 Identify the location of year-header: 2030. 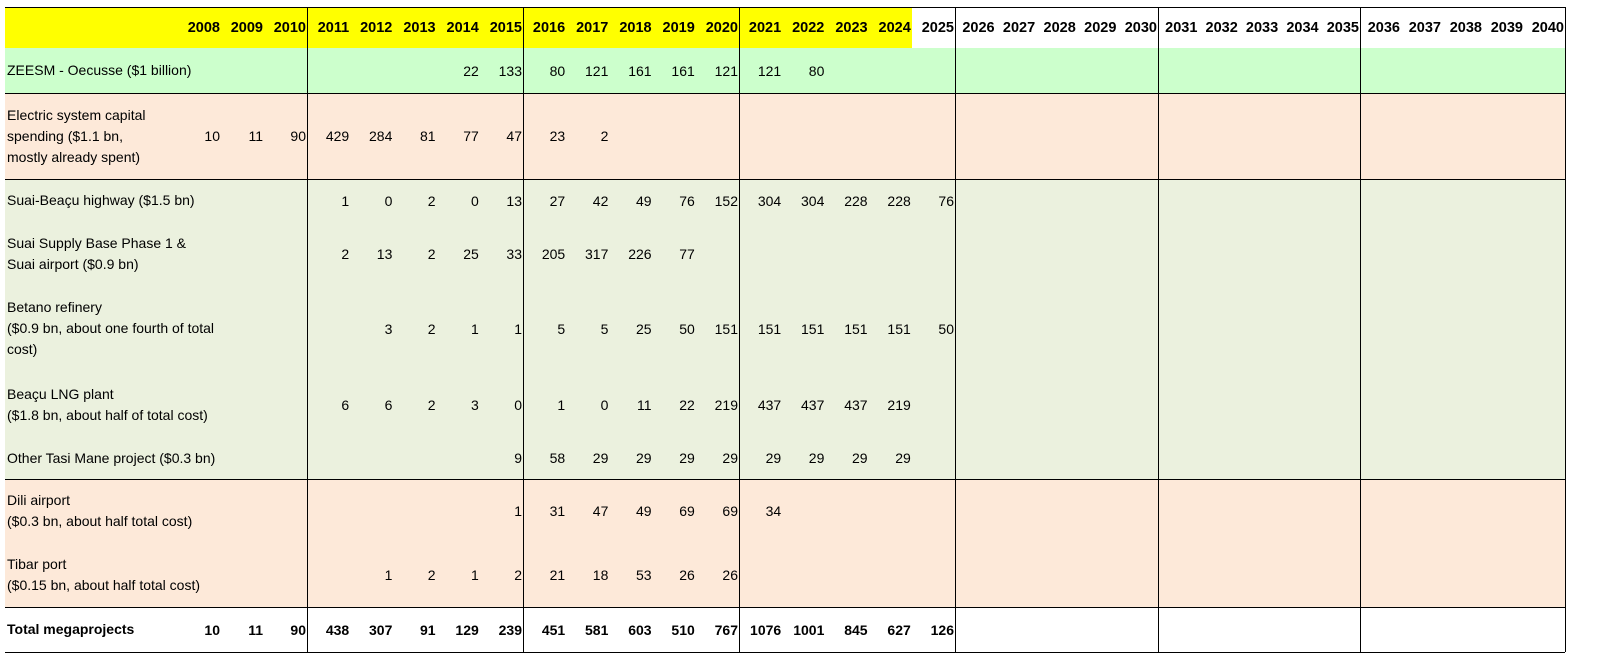
(1140, 27).